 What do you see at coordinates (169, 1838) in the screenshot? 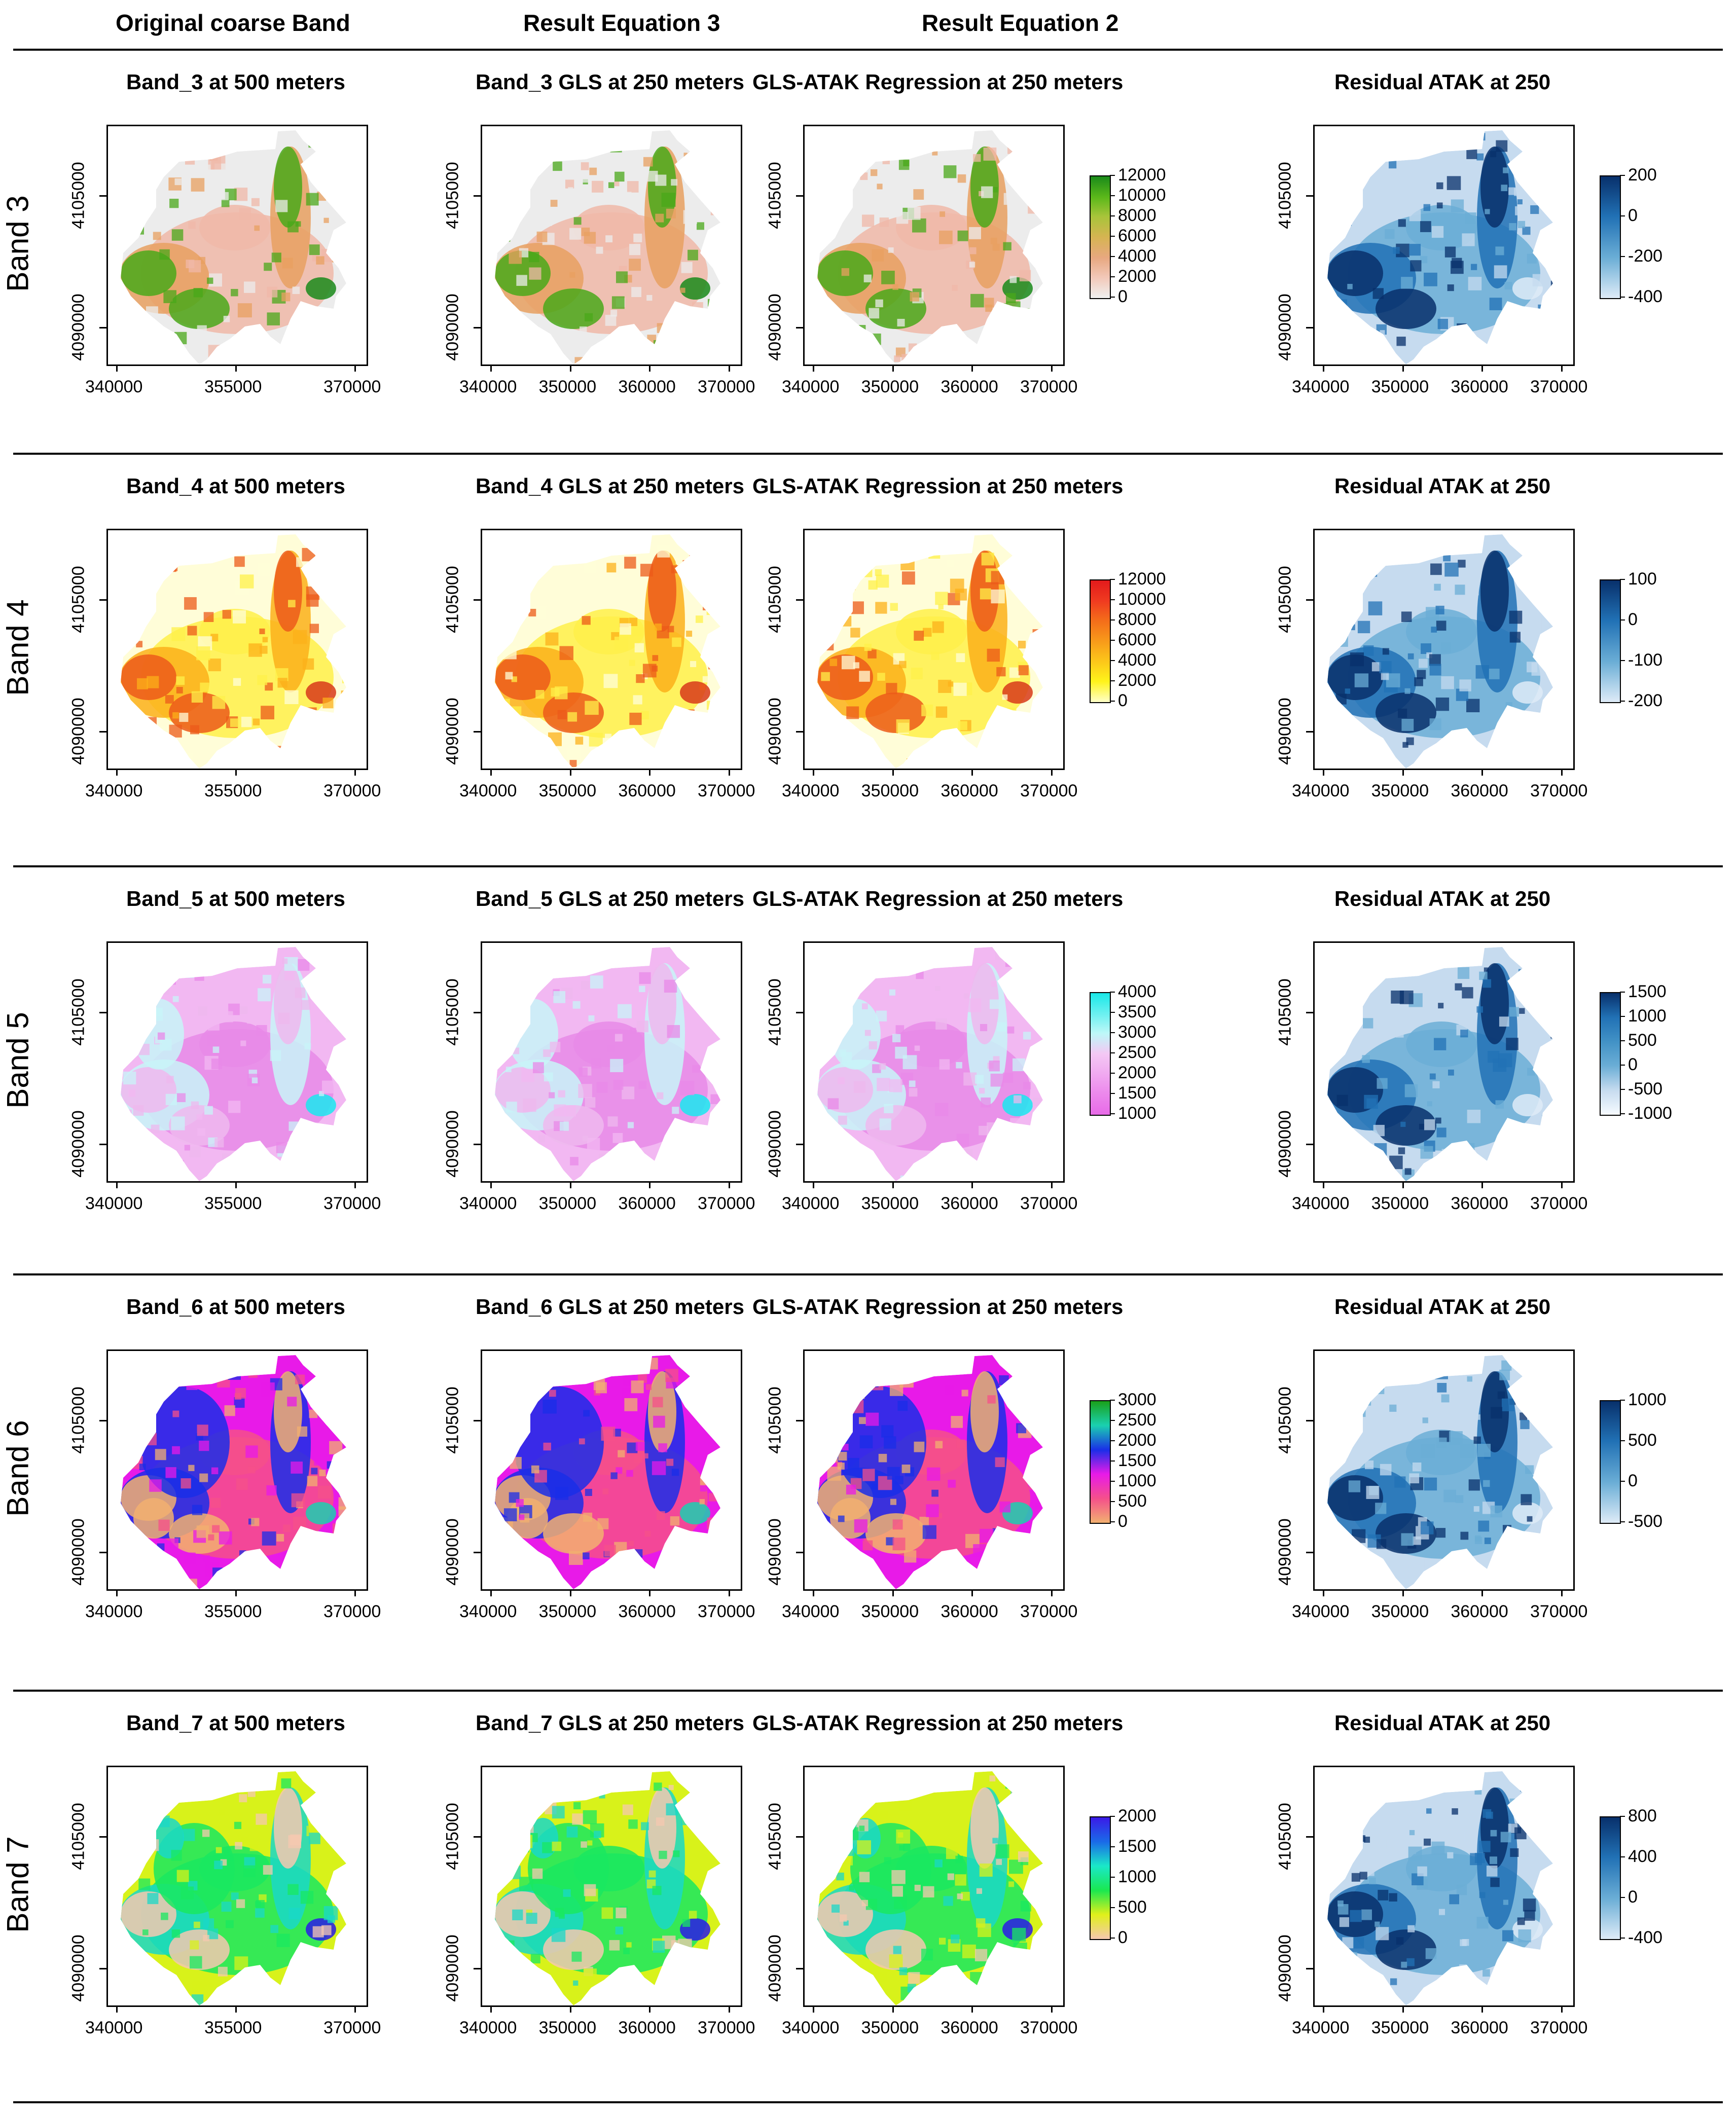
I see `map-zone` at bounding box center [169, 1838].